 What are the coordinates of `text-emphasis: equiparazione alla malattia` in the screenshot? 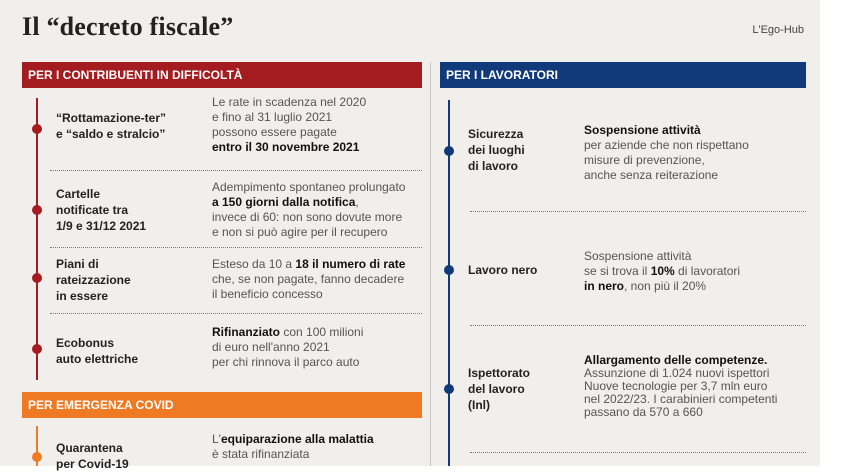 It's located at (297, 439).